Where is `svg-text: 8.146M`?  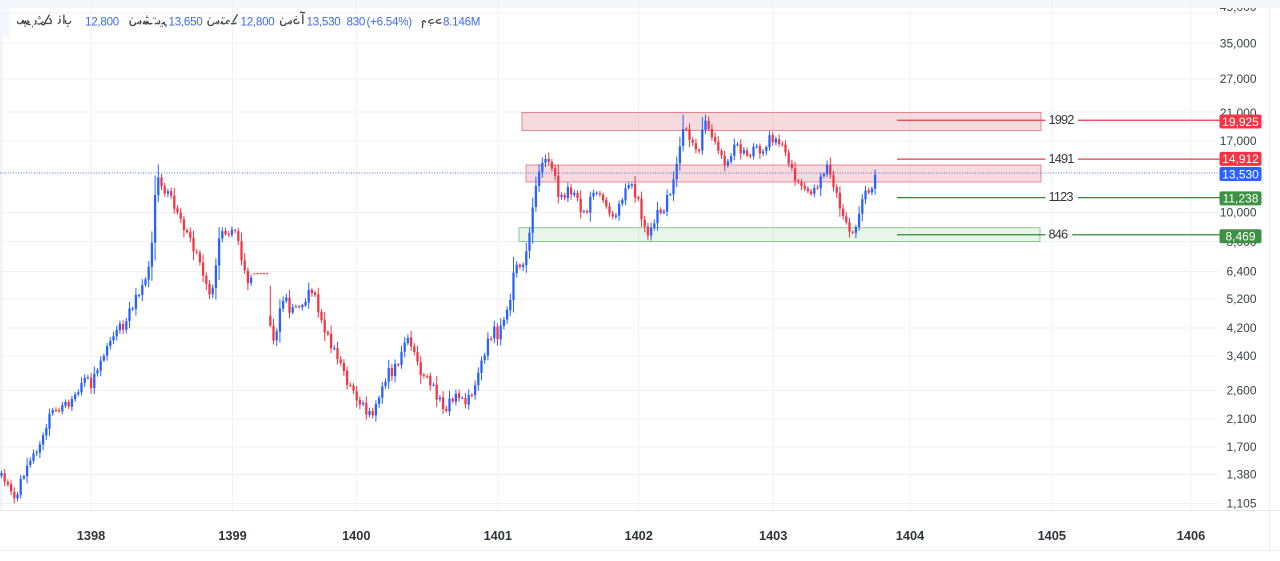 svg-text: 8.146M is located at coordinates (461, 22).